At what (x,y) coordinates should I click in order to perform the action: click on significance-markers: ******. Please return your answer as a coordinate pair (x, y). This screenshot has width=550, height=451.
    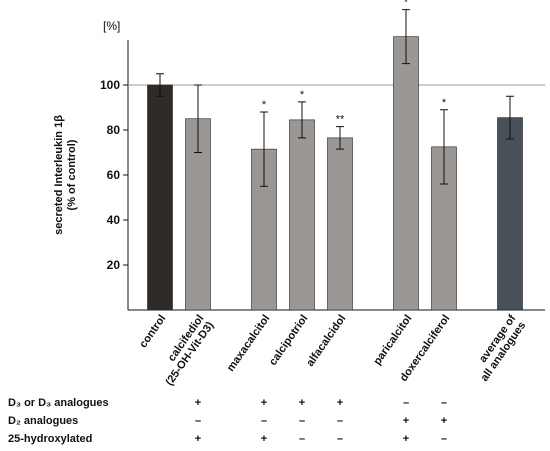
    Looking at the image, I should click on (354, 63).